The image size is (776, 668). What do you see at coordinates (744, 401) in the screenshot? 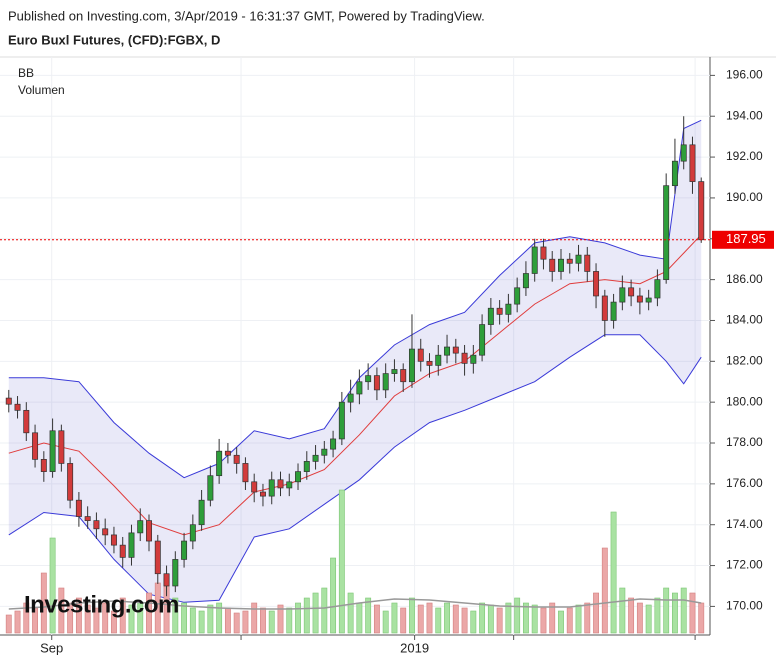
I see `y-tick-label: 180.00` at bounding box center [744, 401].